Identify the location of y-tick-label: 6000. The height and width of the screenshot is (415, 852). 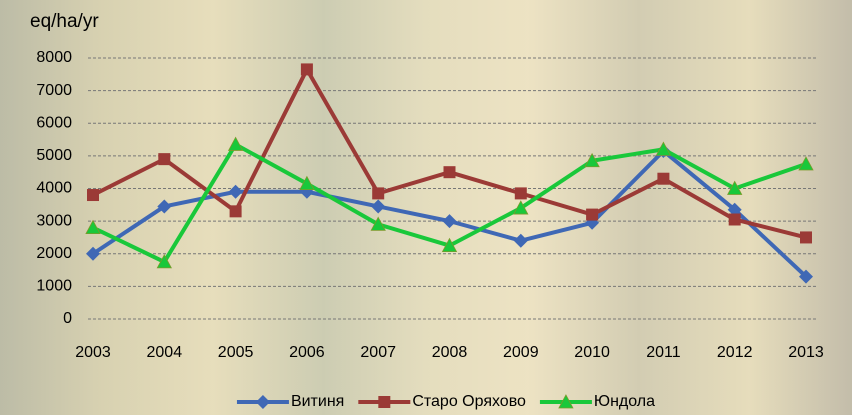
(54, 122).